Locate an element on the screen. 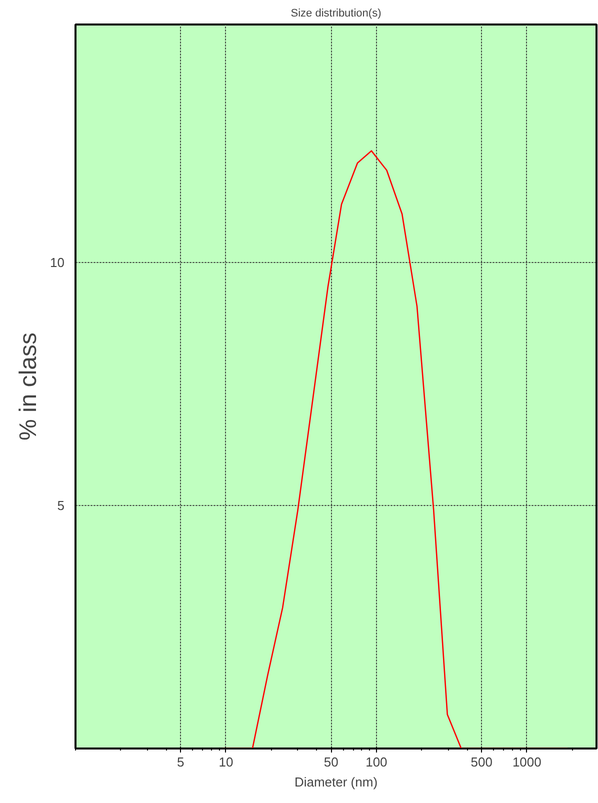 The image size is (598, 803). y-axis-title: % in class is located at coordinates (28, 386).